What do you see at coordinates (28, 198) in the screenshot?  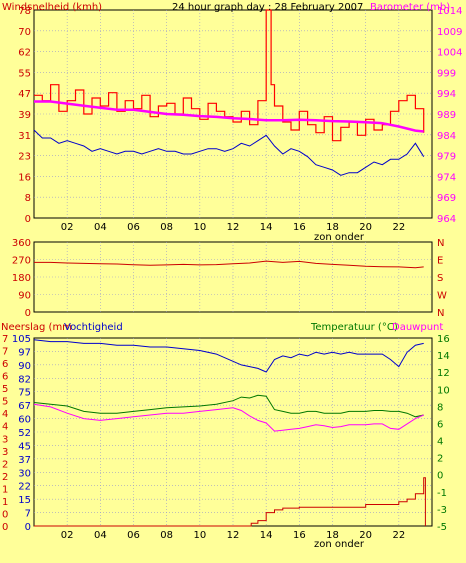 I see `y-tick-label: 8` at bounding box center [28, 198].